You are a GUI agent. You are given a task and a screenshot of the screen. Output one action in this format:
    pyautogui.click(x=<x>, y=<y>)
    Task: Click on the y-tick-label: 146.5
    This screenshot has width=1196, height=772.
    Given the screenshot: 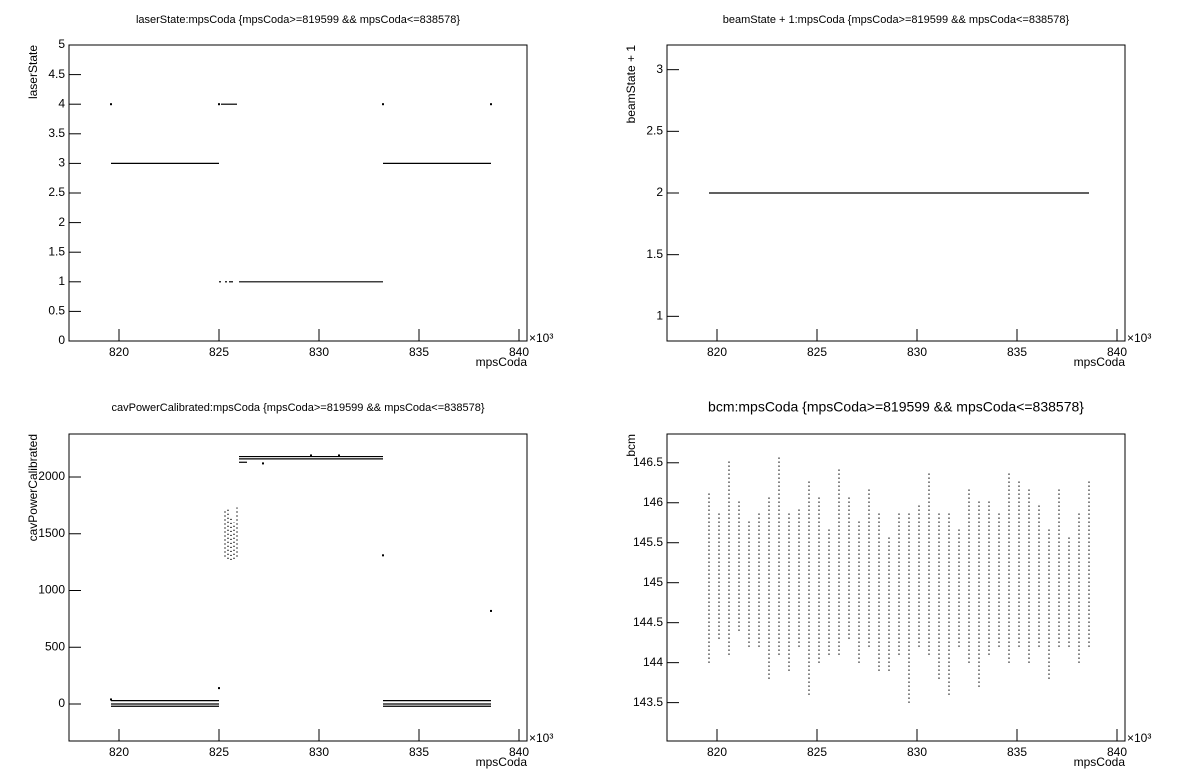 What is the action you would take?
    pyautogui.click(x=648, y=462)
    